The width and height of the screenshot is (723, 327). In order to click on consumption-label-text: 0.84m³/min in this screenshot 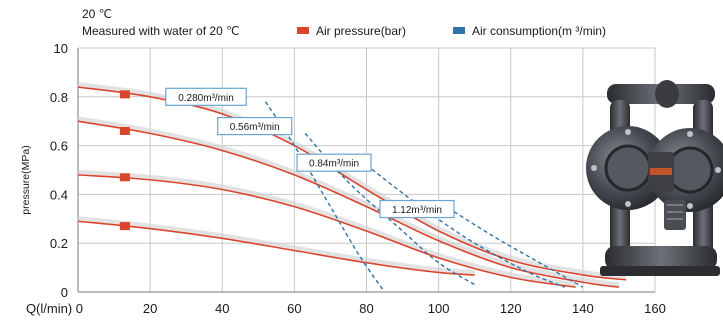, I will do `click(334, 164)`.